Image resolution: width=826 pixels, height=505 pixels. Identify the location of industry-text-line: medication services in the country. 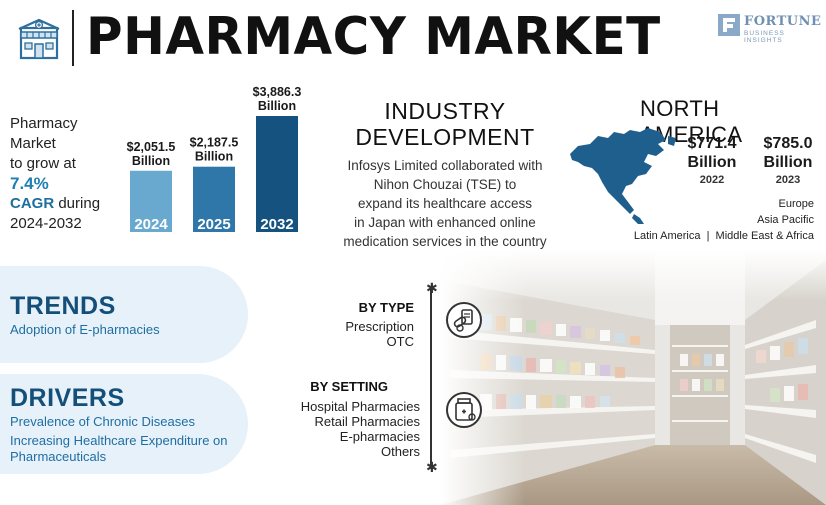
(445, 241).